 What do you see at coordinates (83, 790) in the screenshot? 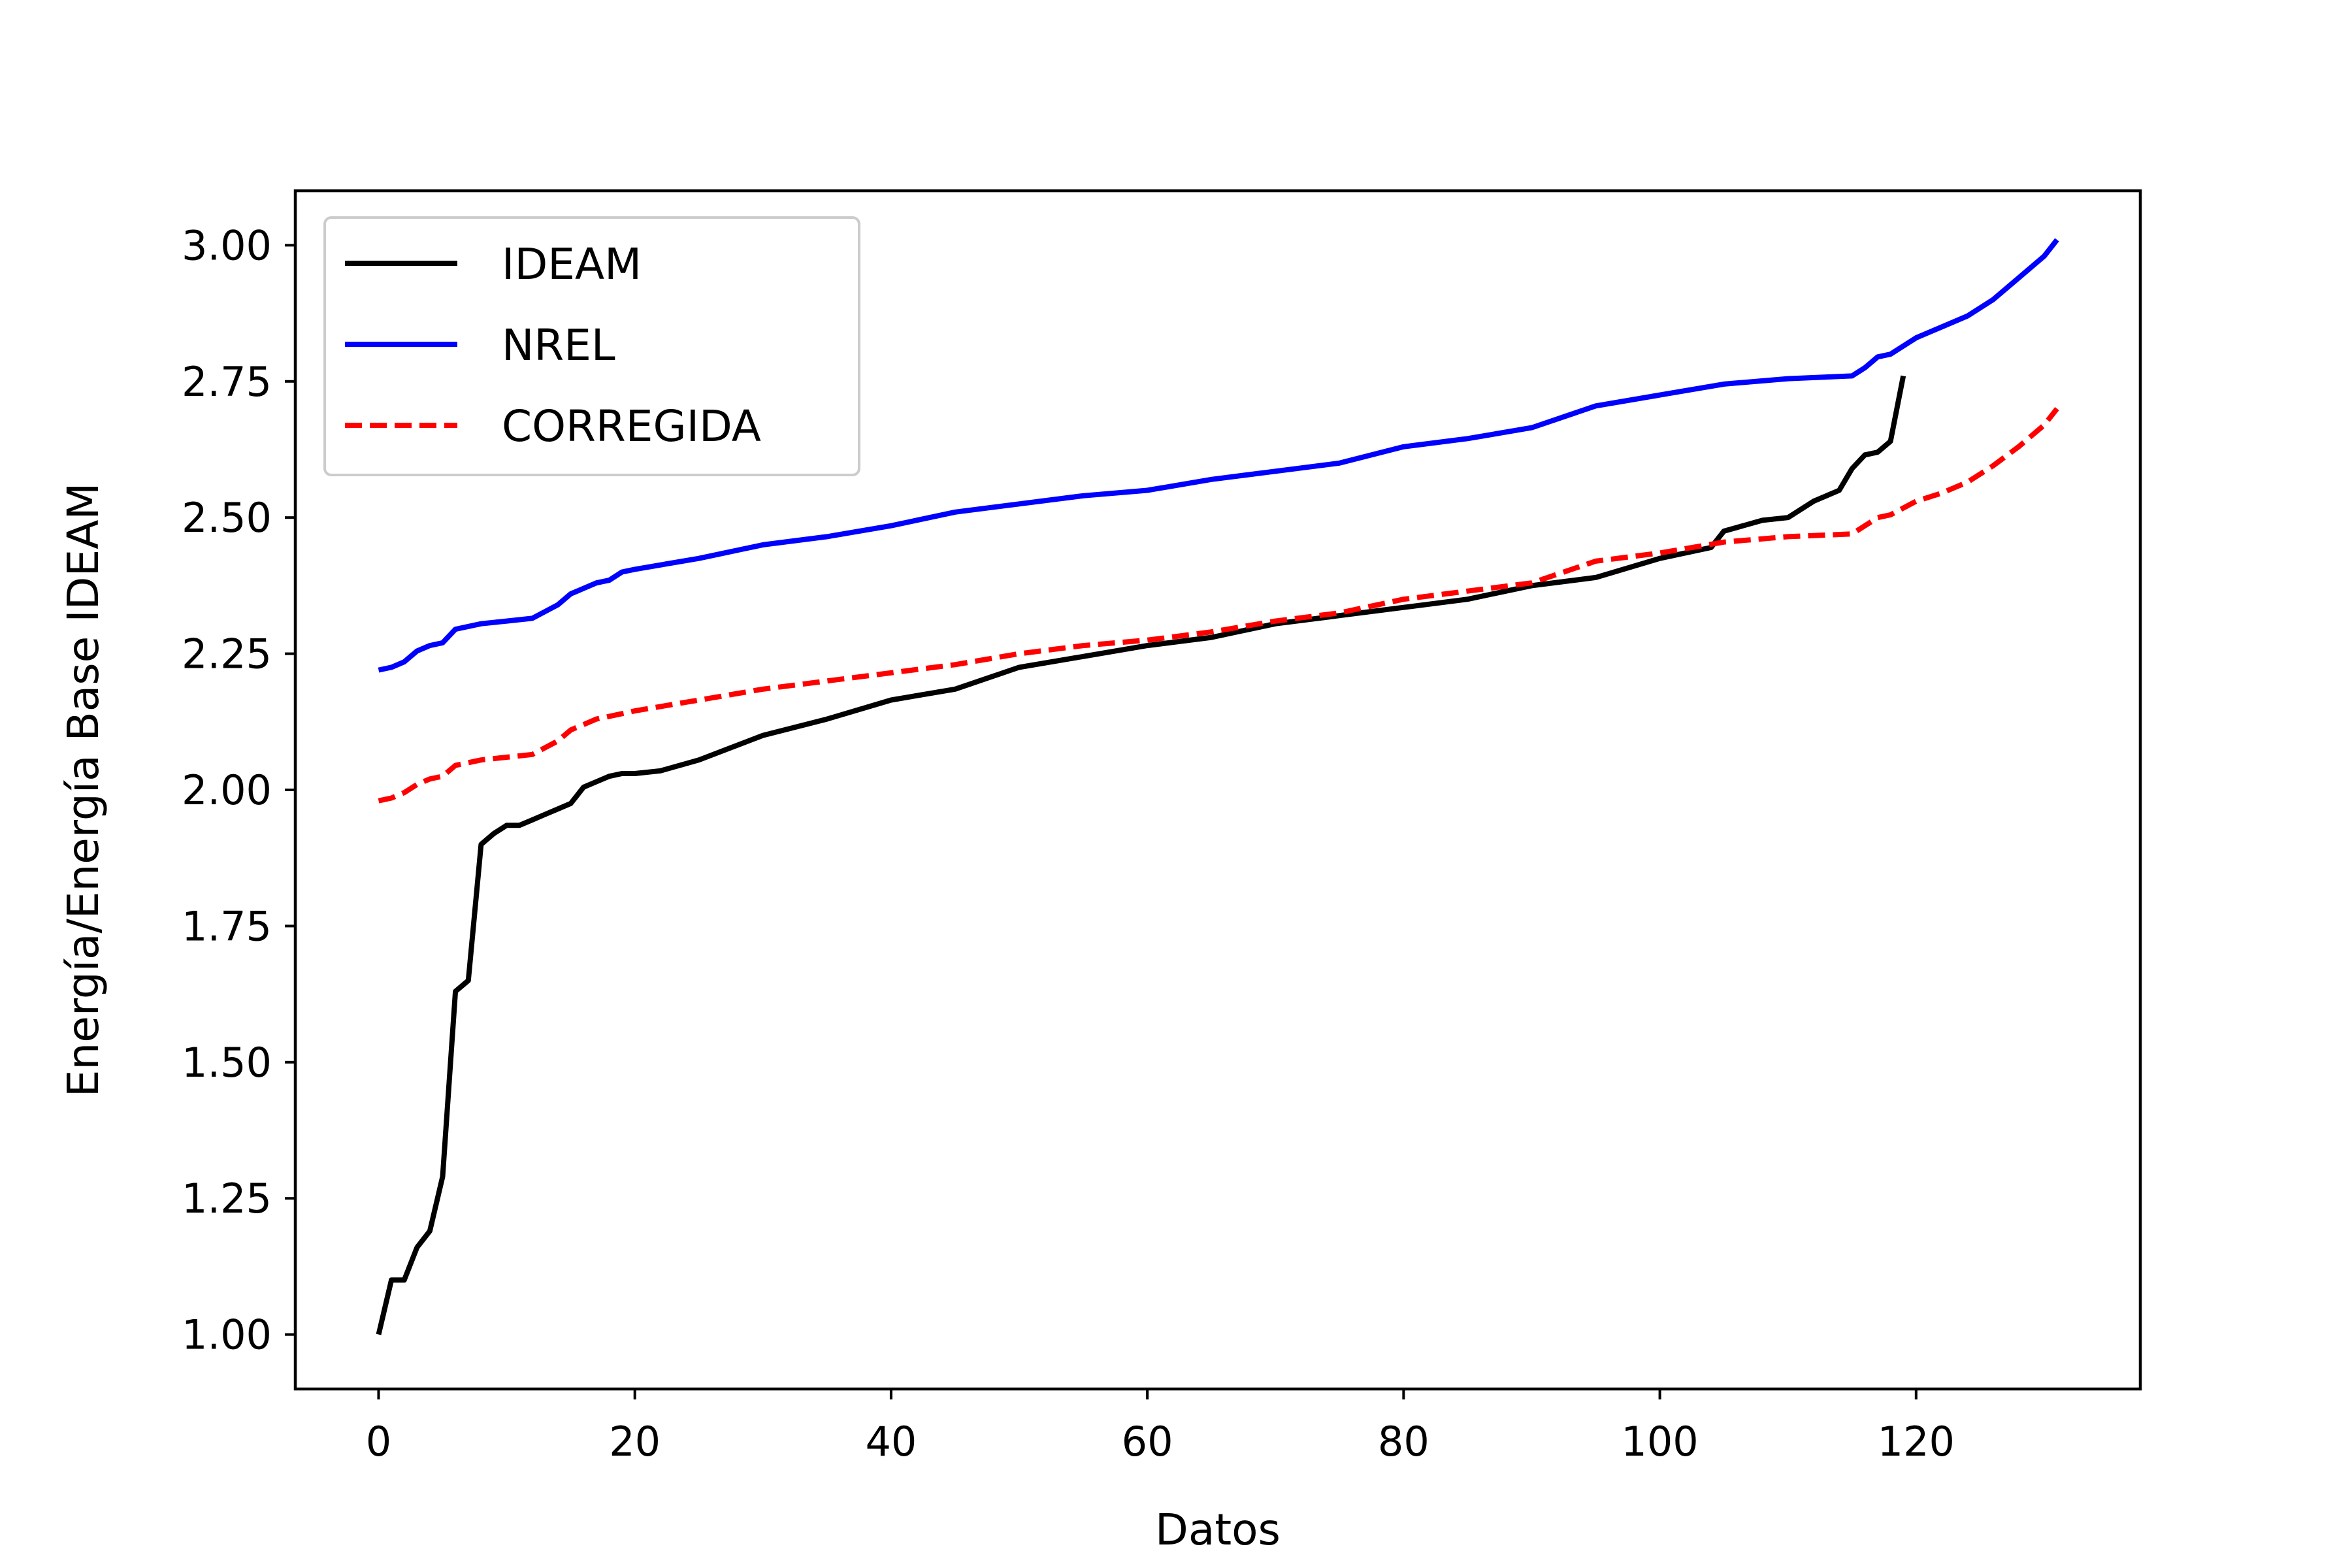
I see `y-axis-label: Energía/Energía Base IDEAM` at bounding box center [83, 790].